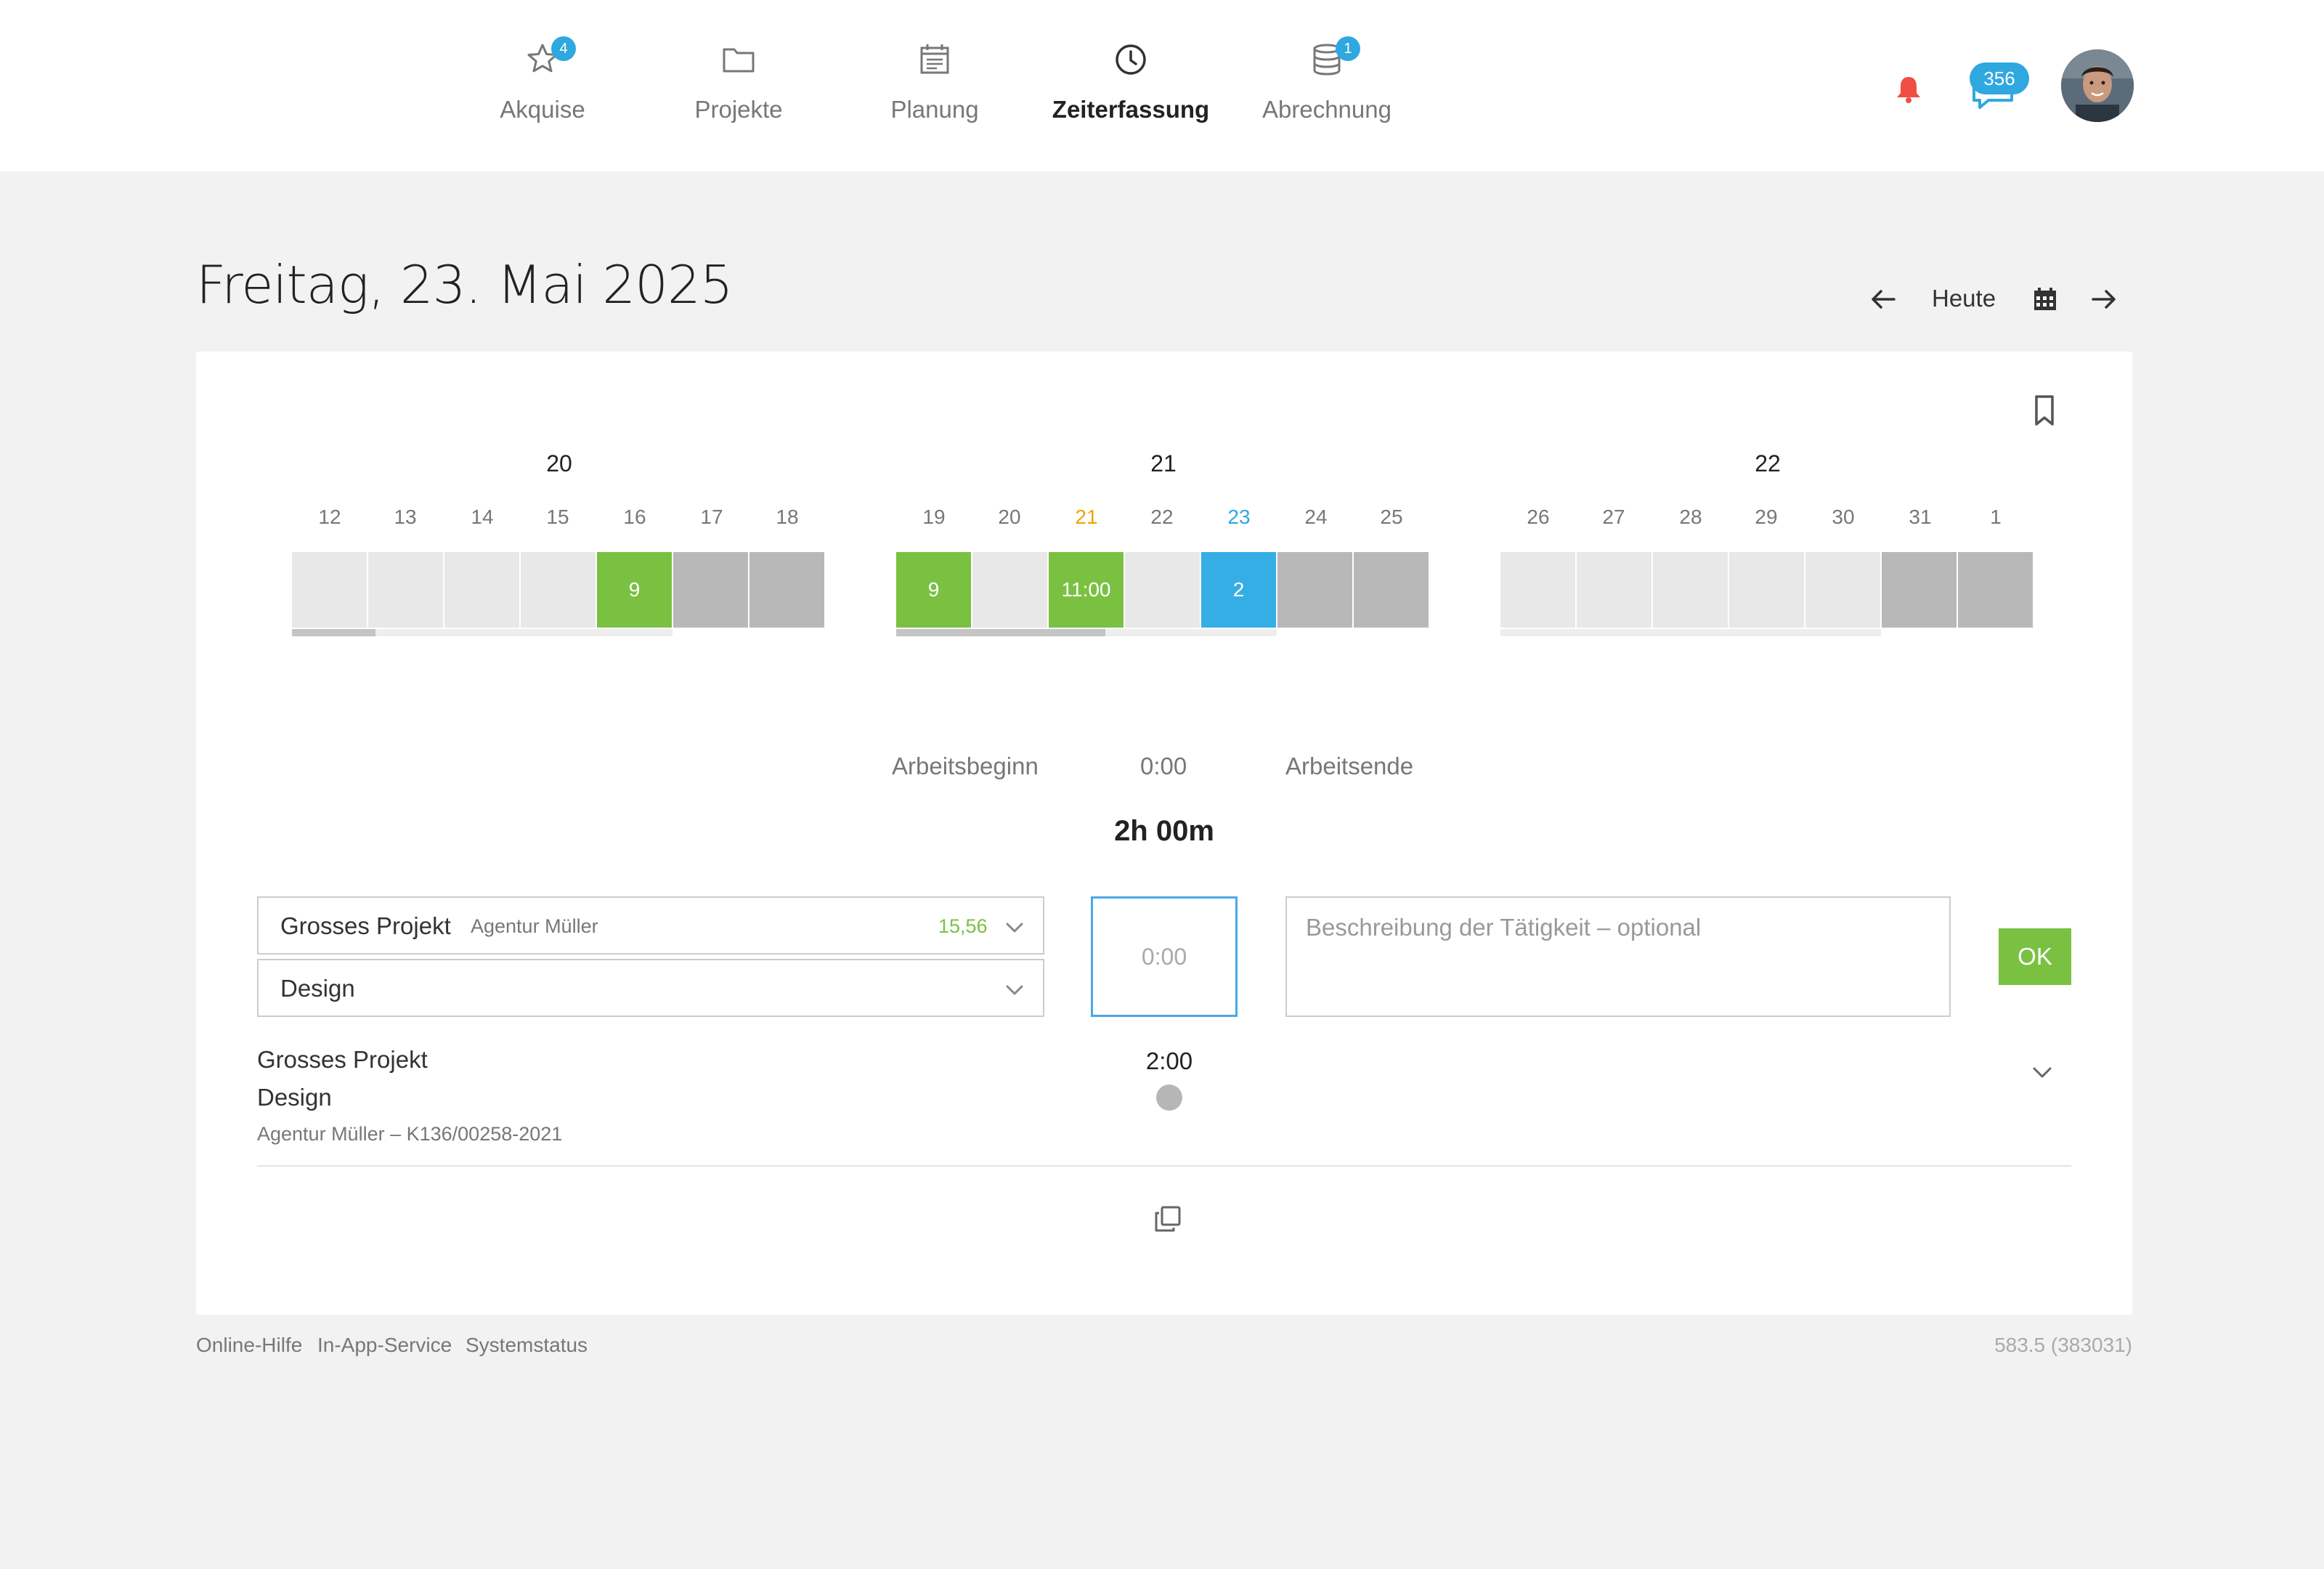  Describe the element at coordinates (650, 925) in the screenshot. I see `project-select: Grosses Projekt Agentur Müller 15,56` at that location.